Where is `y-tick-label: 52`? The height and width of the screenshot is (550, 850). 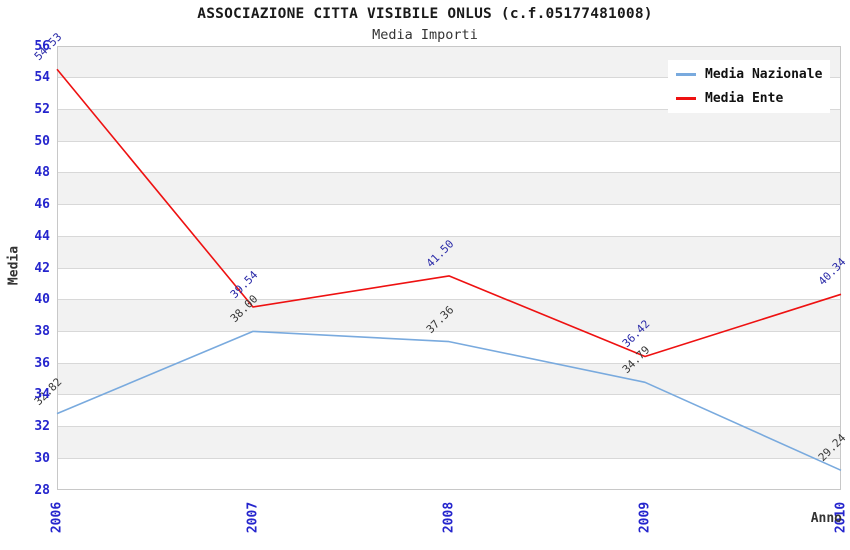
y-tick-label: 52 is located at coordinates (42, 109).